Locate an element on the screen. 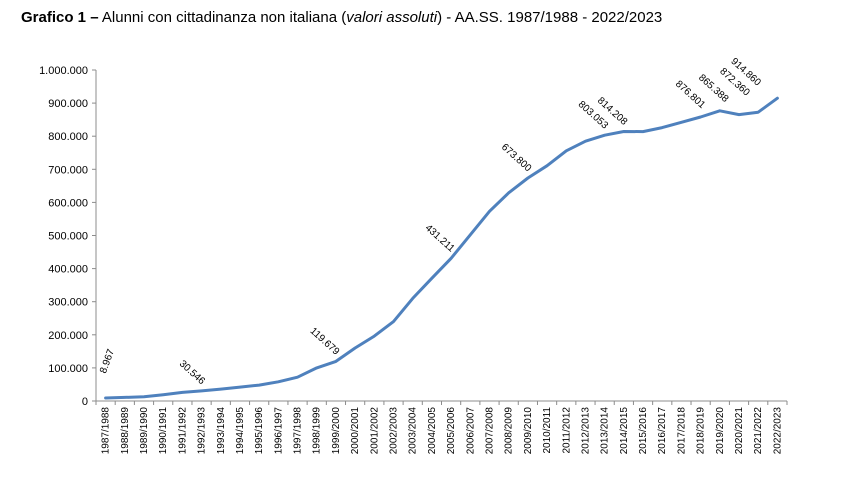 This screenshot has height=478, width=847. x-tick-label: 2021/2022 is located at coordinates (758, 431).